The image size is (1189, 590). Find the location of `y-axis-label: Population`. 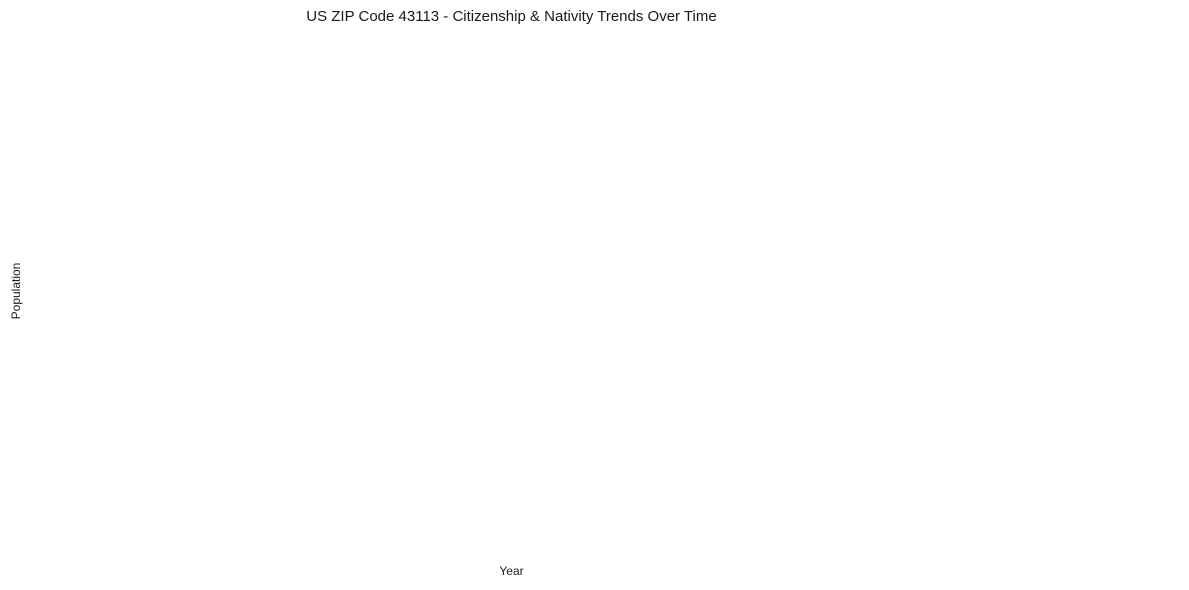

y-axis-label: Population is located at coordinates (16, 291).